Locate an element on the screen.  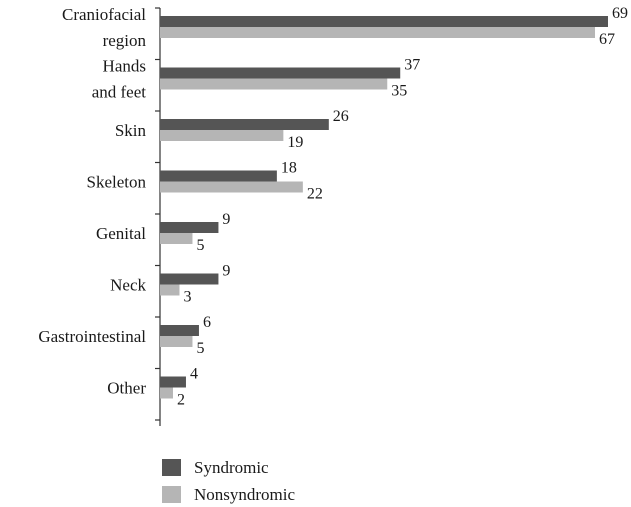
value-label: 22 is located at coordinates (315, 194).